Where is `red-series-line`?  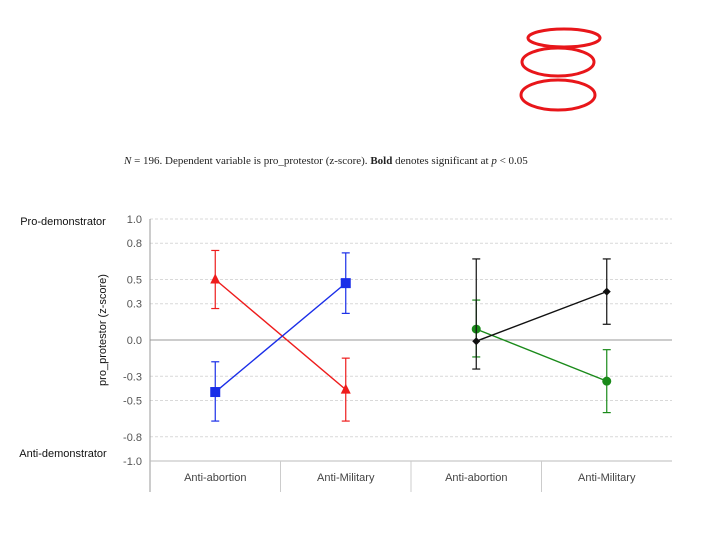 red-series-line is located at coordinates (280, 334).